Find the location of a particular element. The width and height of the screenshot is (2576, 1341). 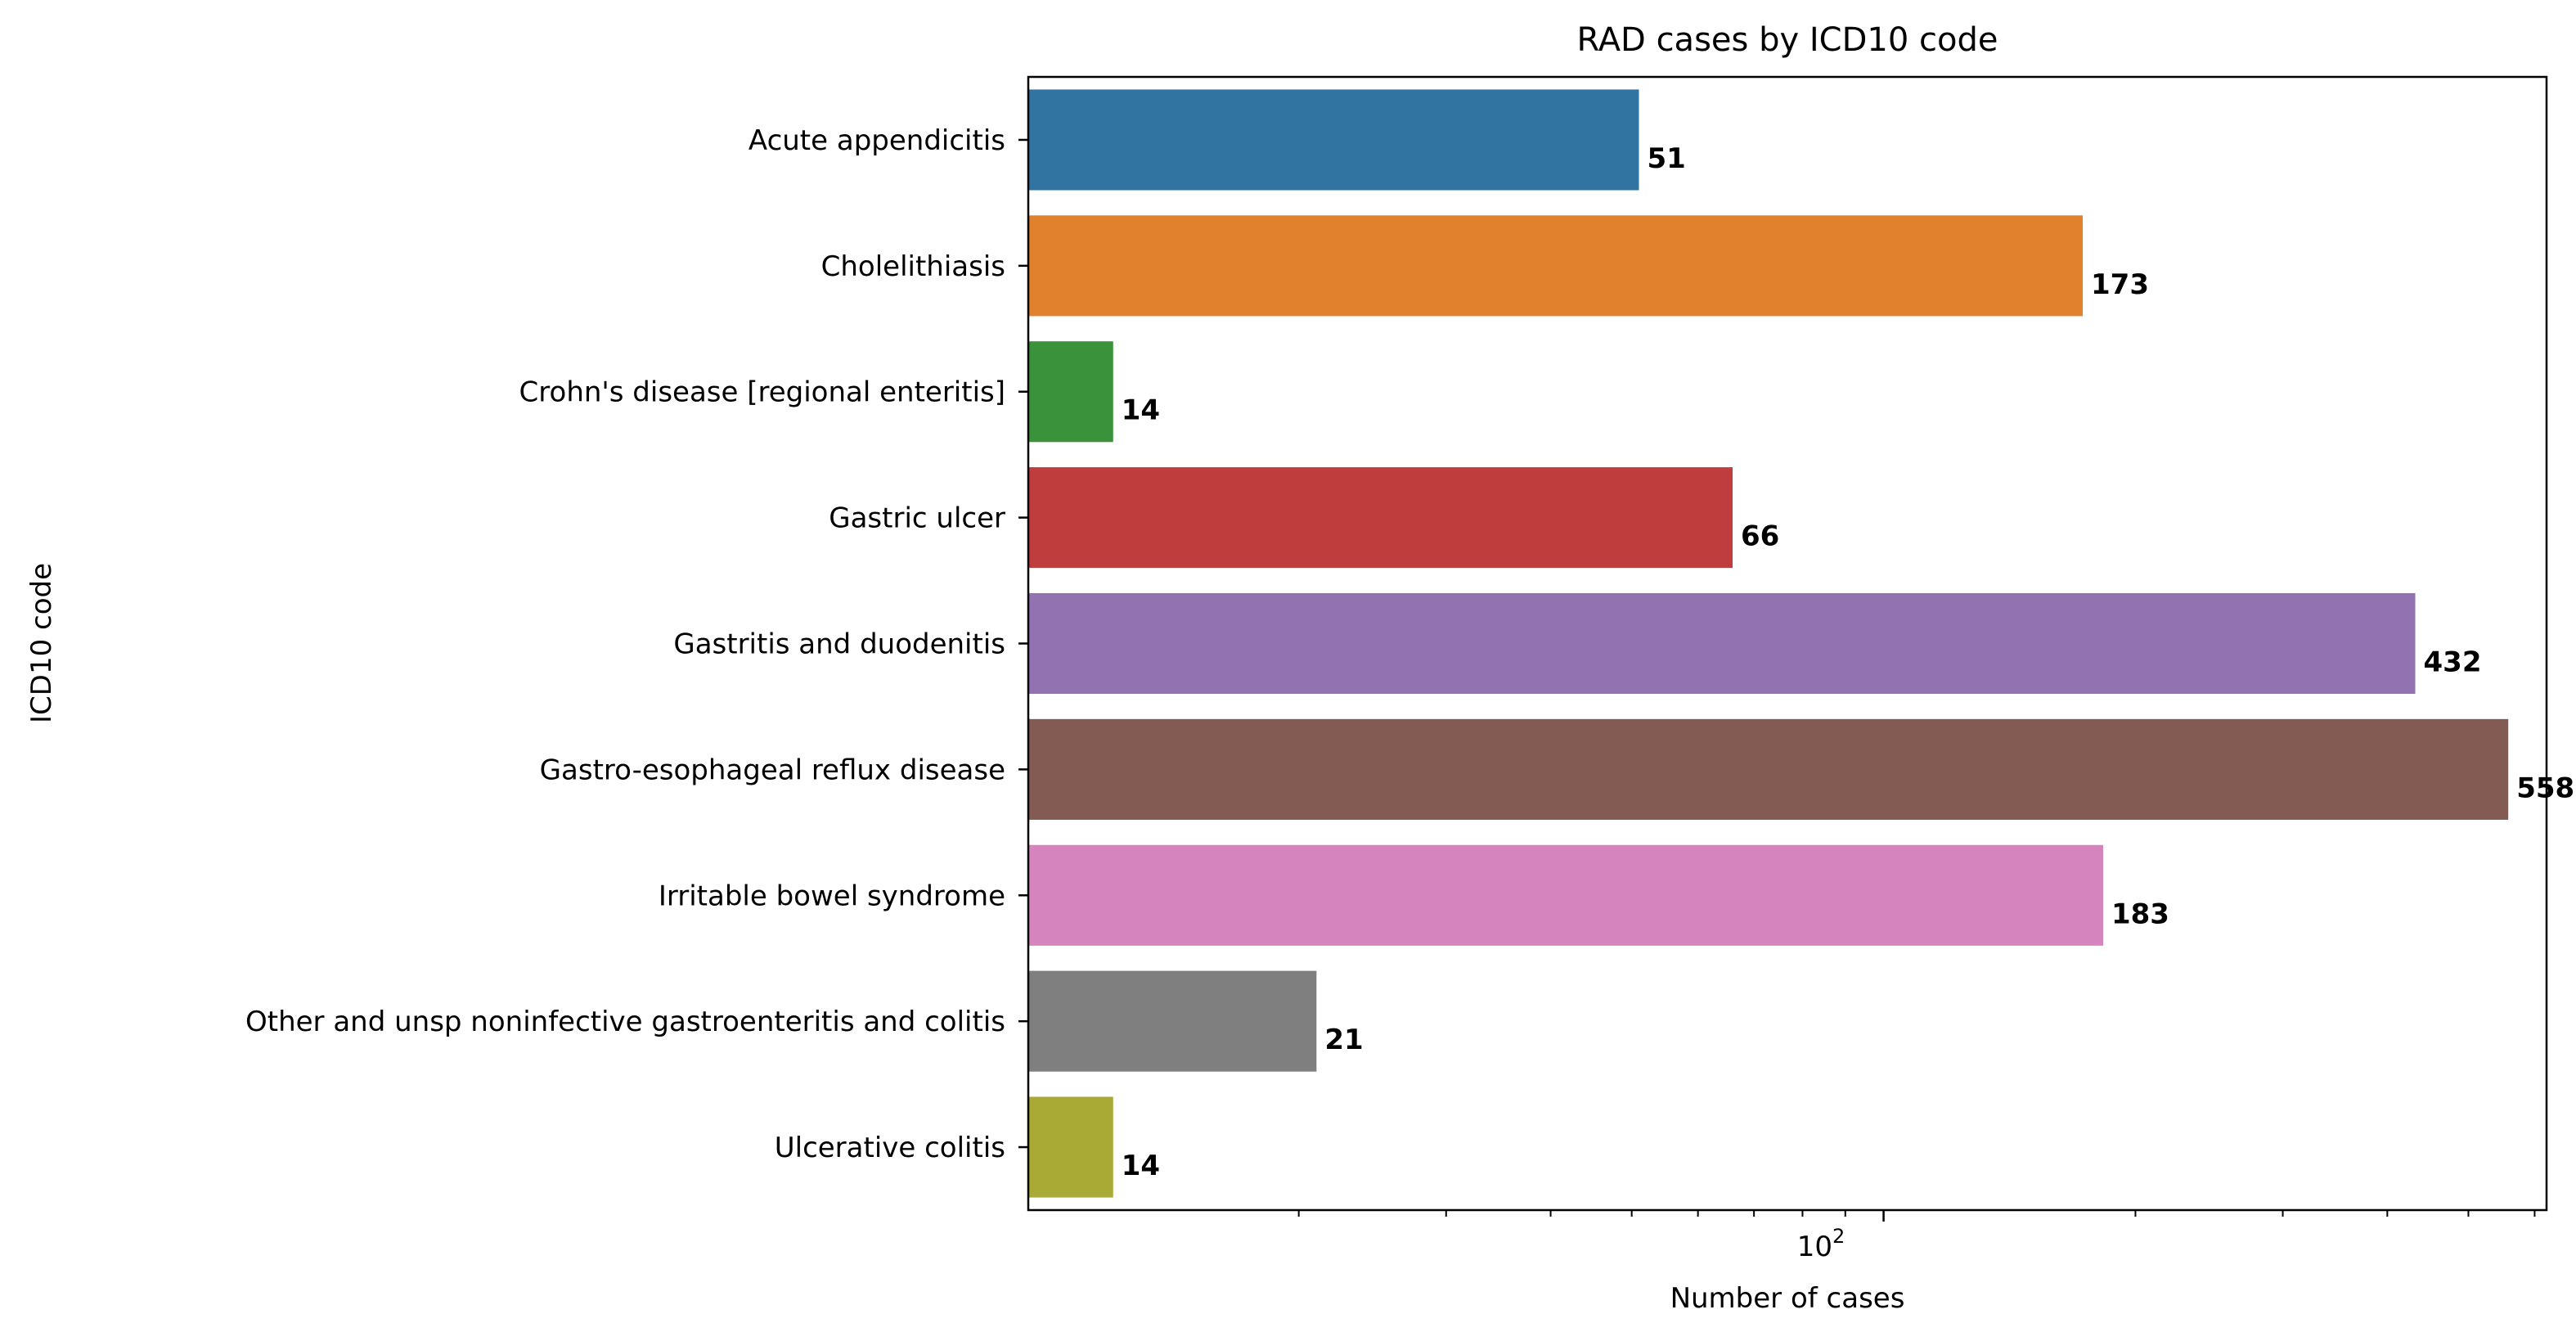

x-tick-base: 10 is located at coordinates (1814, 1247).